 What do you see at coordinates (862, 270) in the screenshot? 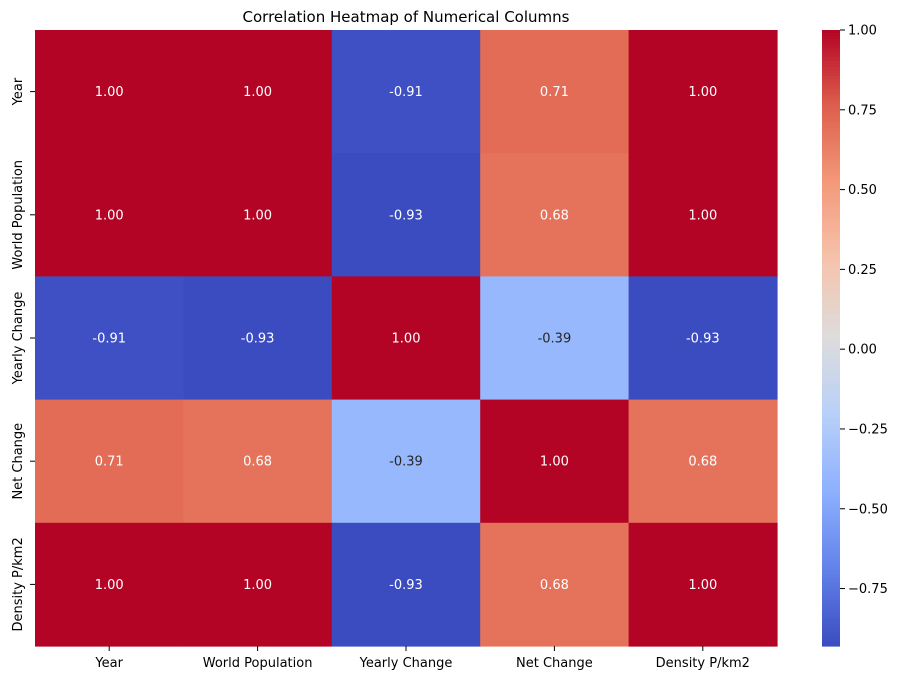
I see `colorbar-tick-label: 0.25` at bounding box center [862, 270].